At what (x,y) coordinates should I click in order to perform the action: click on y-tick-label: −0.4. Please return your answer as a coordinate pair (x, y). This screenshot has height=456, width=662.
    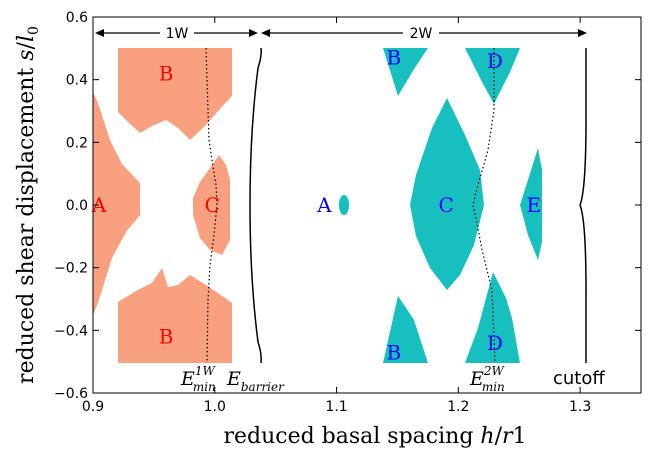
    Looking at the image, I should click on (71, 331).